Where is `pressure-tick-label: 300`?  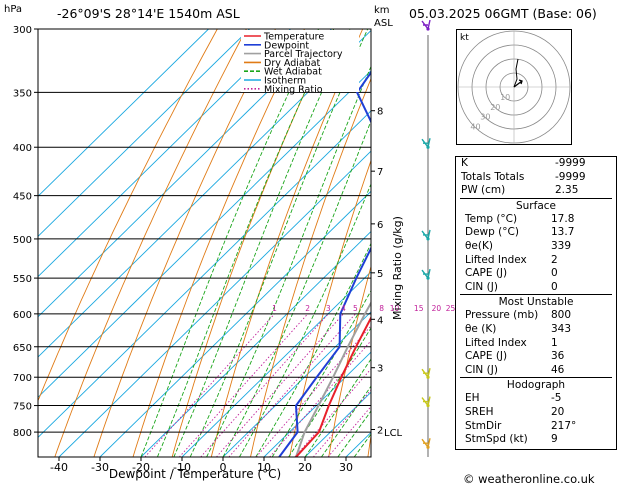
pressure-tick-label: 300 is located at coordinates (22, 30).